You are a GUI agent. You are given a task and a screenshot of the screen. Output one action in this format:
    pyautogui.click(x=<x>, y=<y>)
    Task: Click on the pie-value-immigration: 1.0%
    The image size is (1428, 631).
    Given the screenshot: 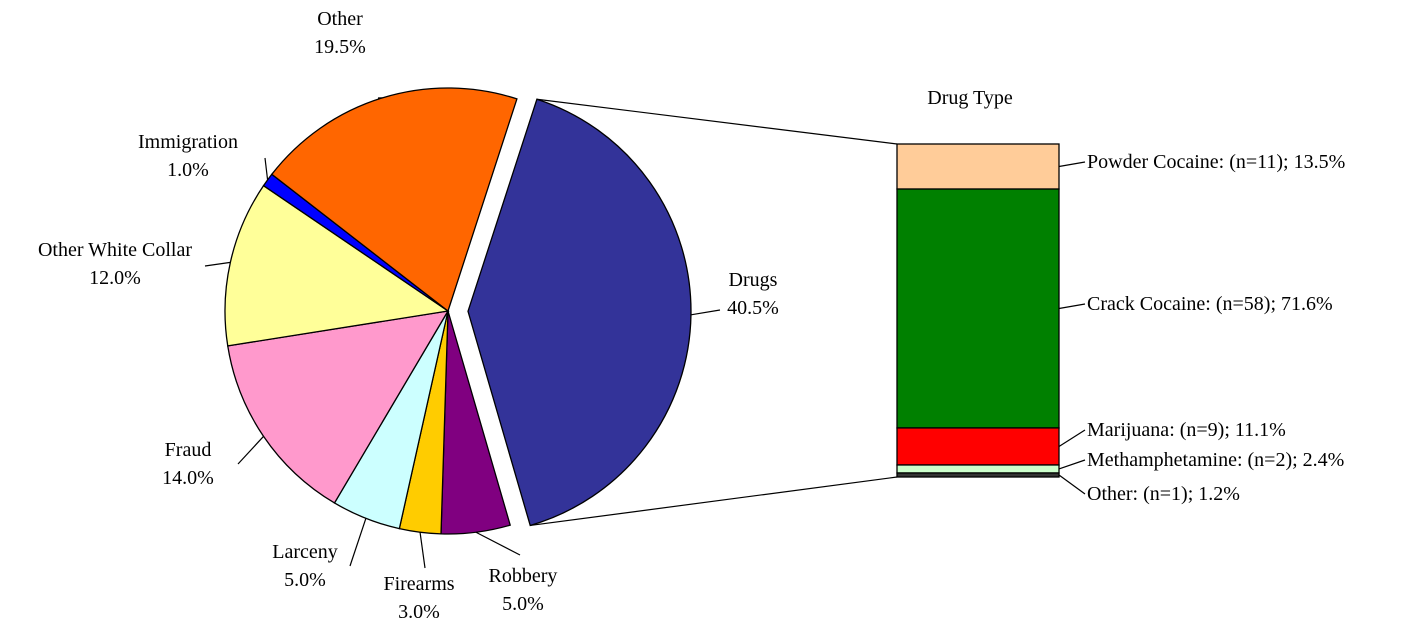 What is the action you would take?
    pyautogui.click(x=188, y=170)
    